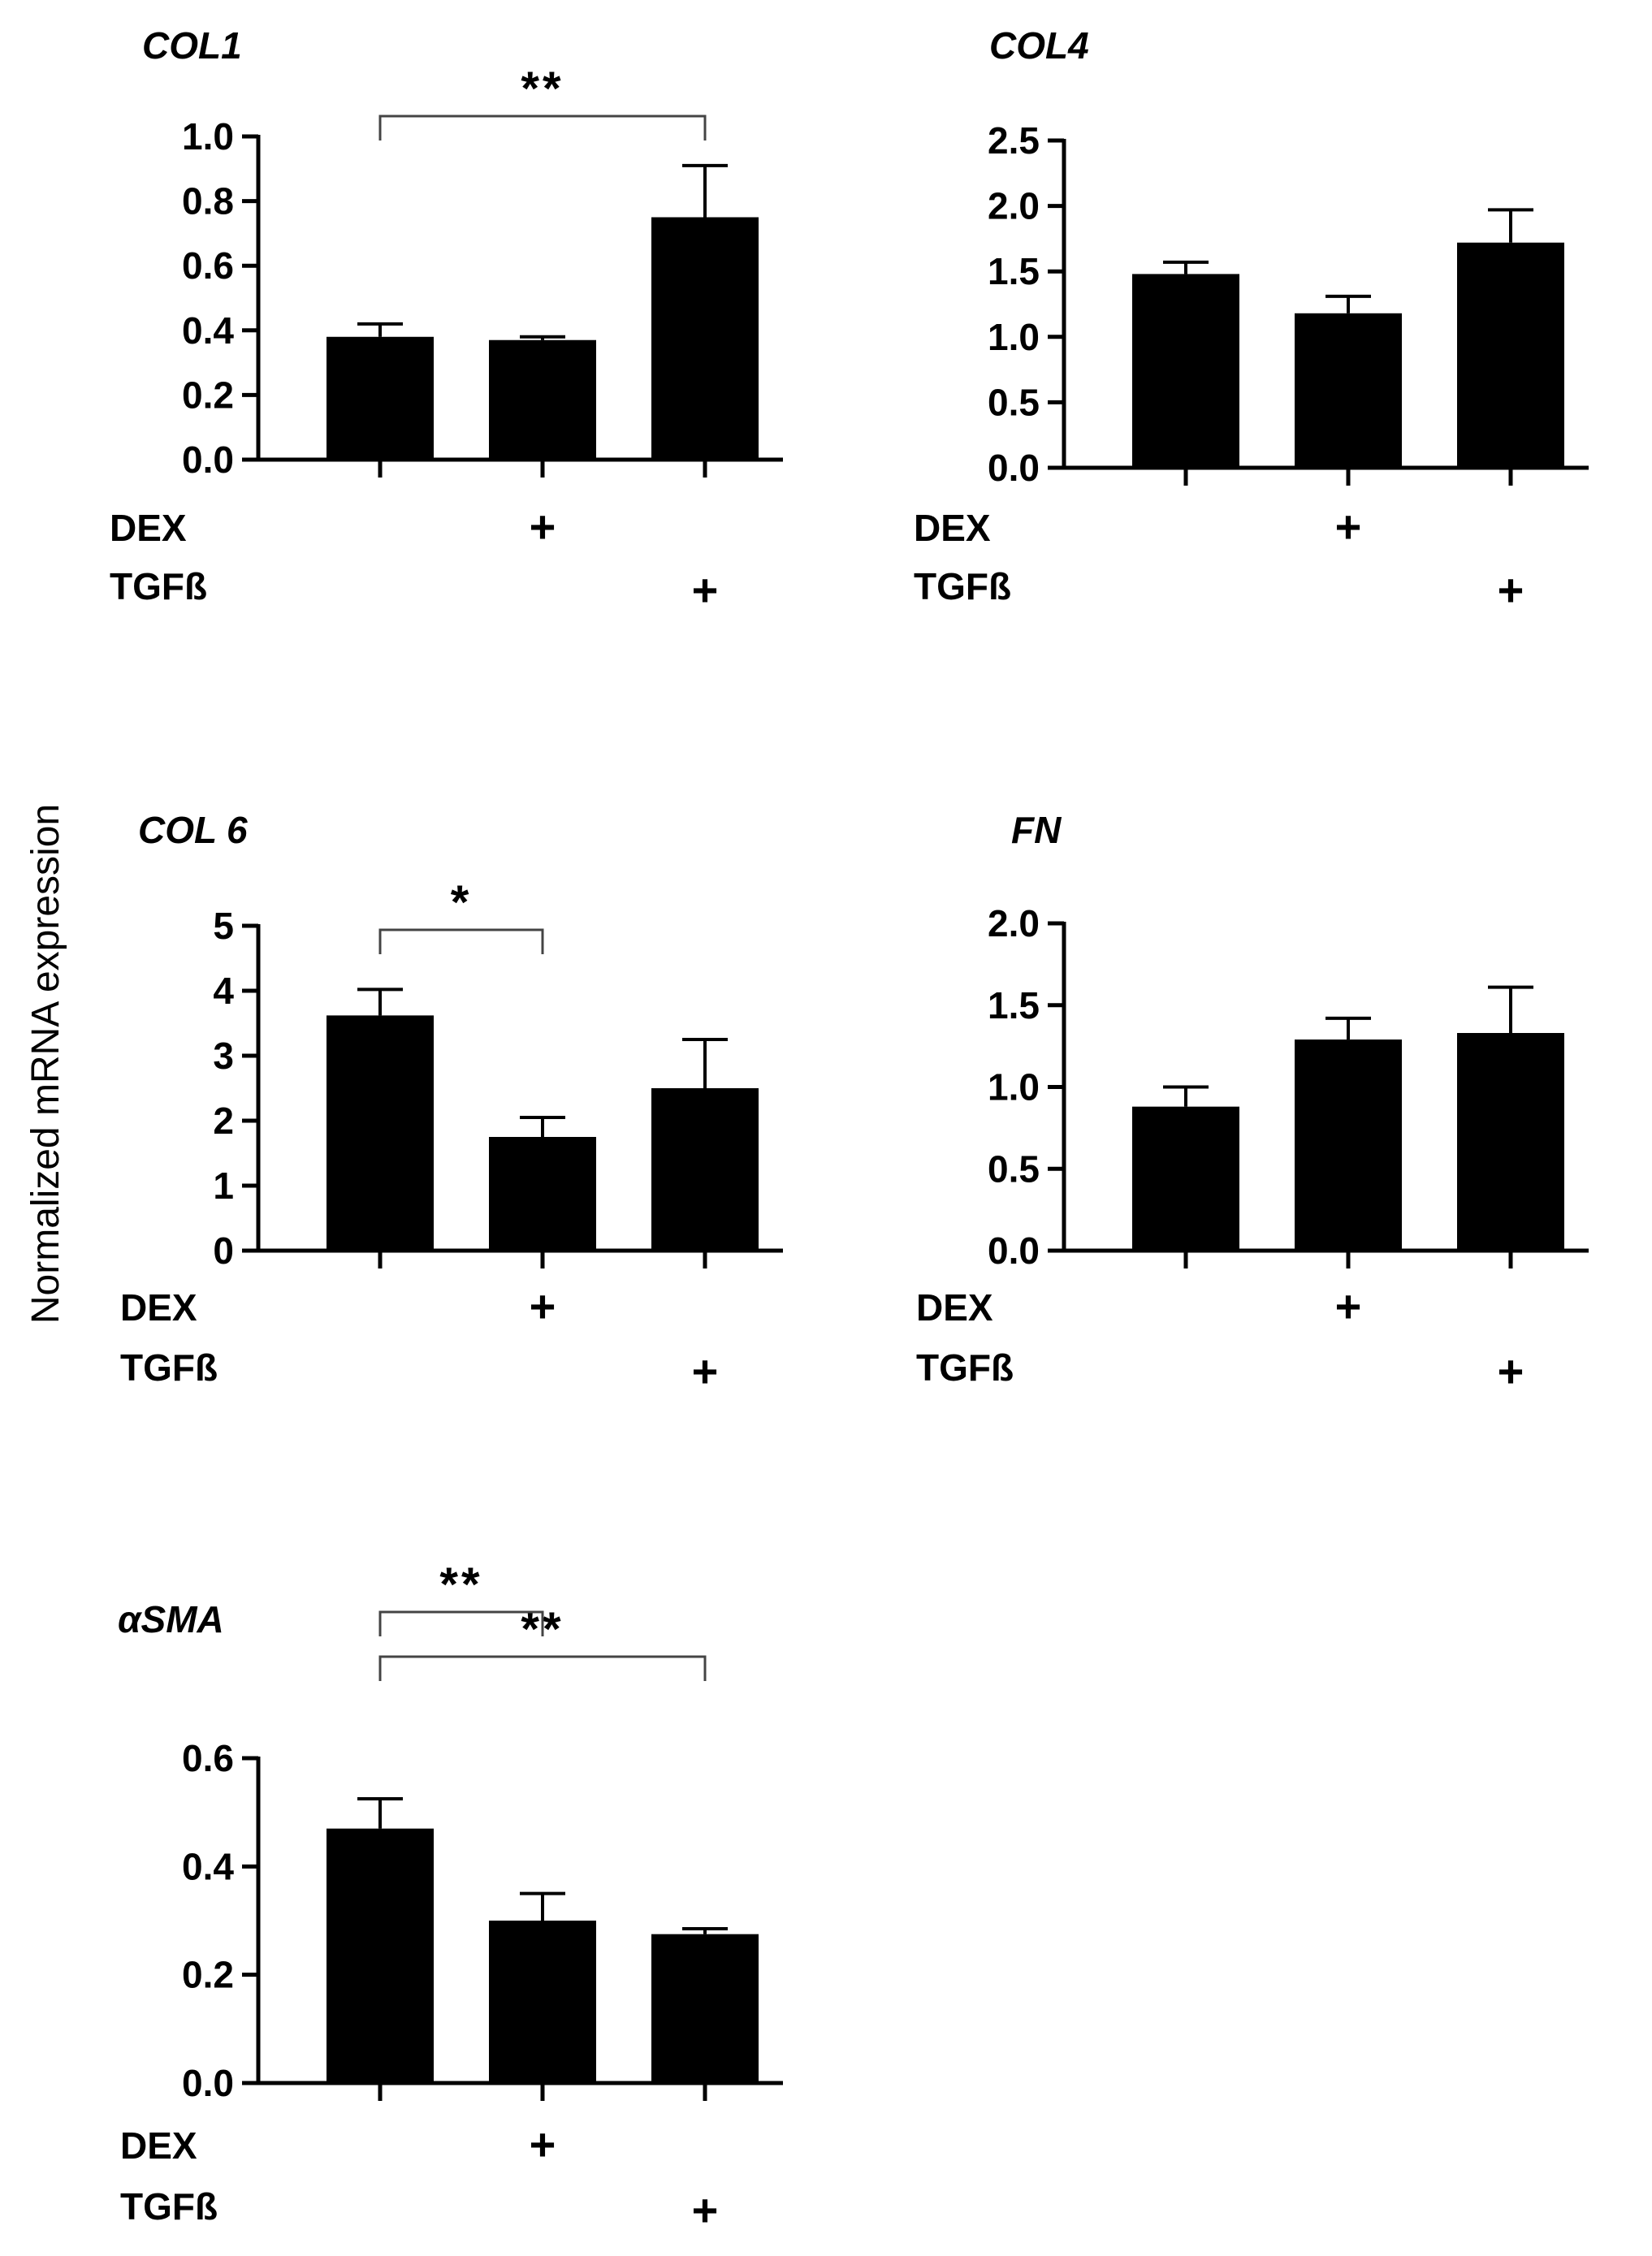  Describe the element at coordinates (223, 1056) in the screenshot. I see `y-tick-label: 3` at that location.